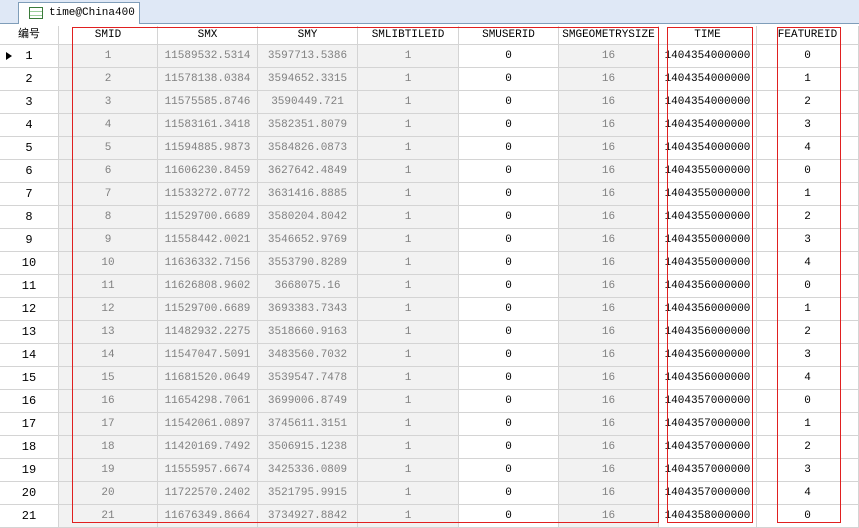 Image resolution: width=859 pixels, height=528 pixels. I want to click on cell: 12, so click(108, 309).